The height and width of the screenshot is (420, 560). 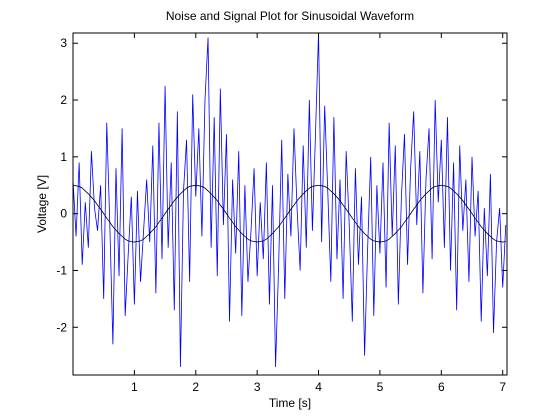 I want to click on y-tick-label: -2, so click(x=61, y=327).